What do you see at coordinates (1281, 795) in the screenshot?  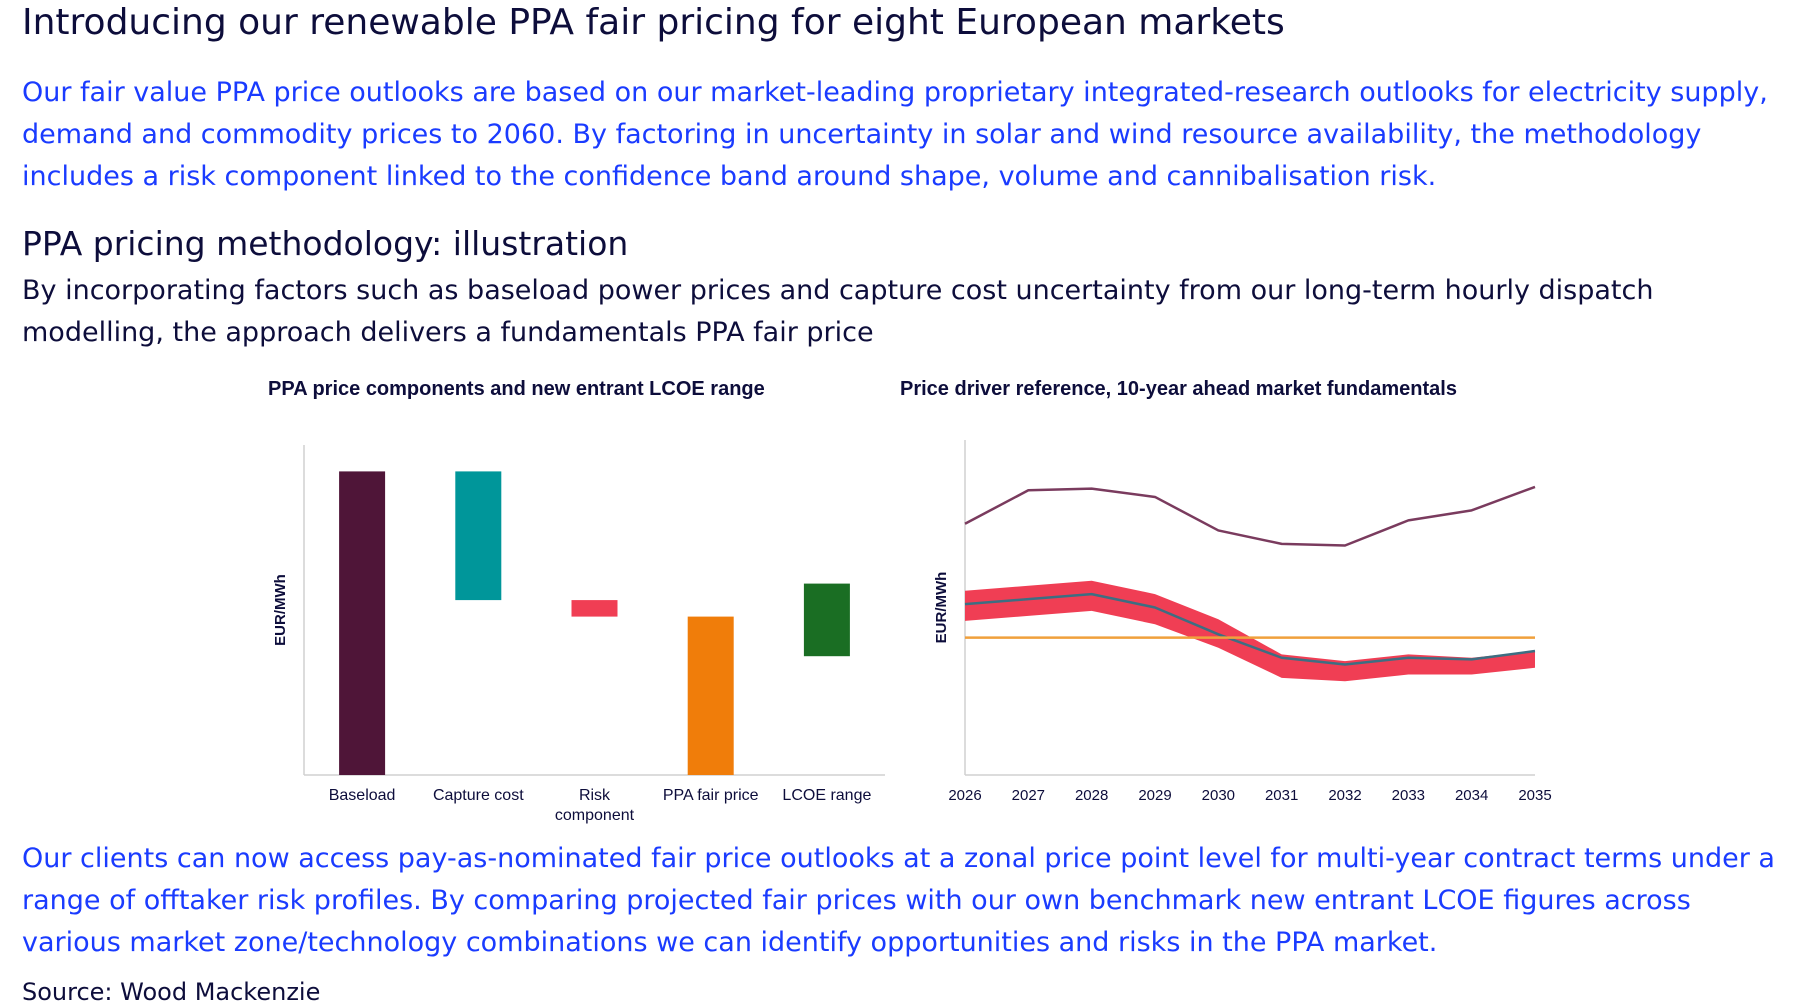 I see `x-tick-label: 2031` at bounding box center [1281, 795].